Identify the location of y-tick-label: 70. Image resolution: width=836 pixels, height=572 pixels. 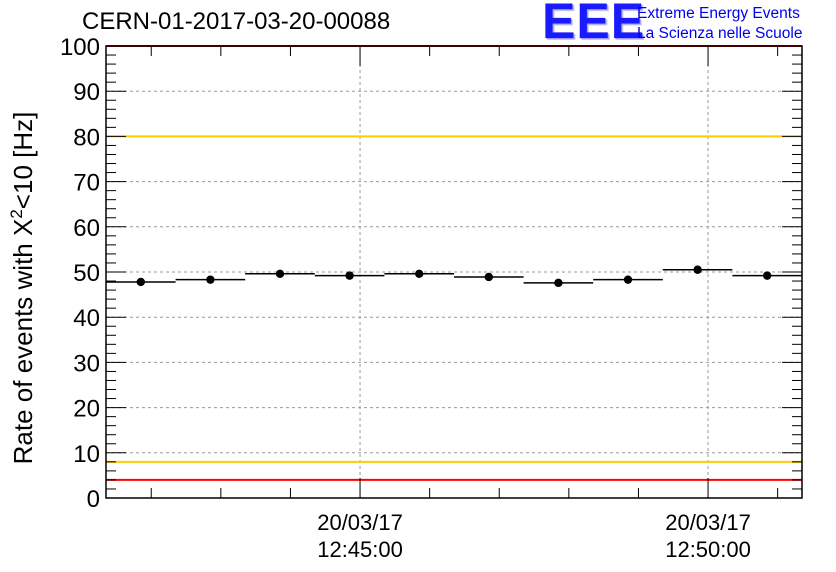
(86, 183).